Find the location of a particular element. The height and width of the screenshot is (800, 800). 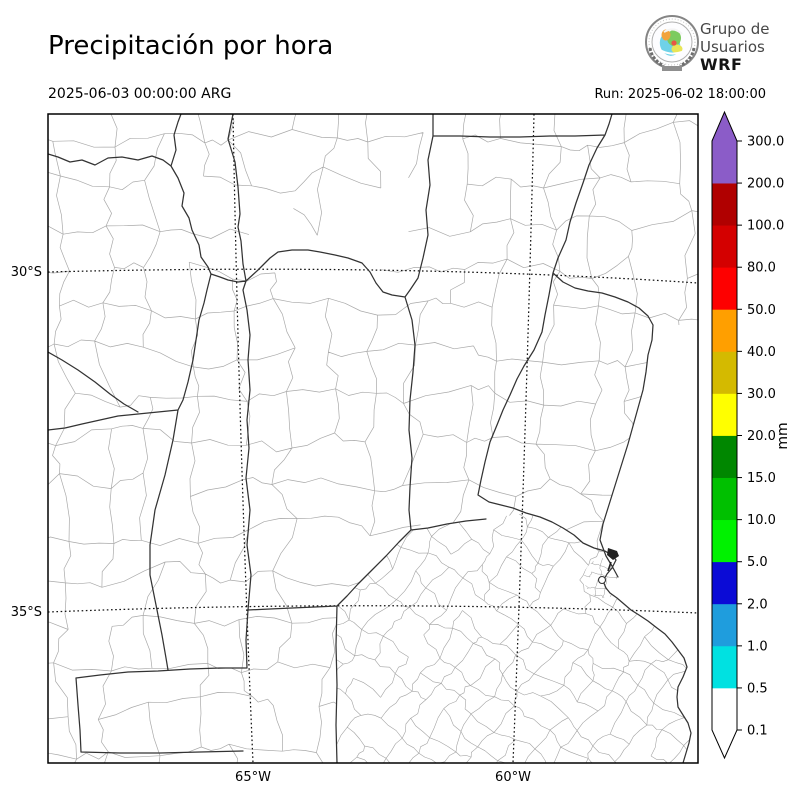

colorbar-under-arrow is located at coordinates (724, 744).